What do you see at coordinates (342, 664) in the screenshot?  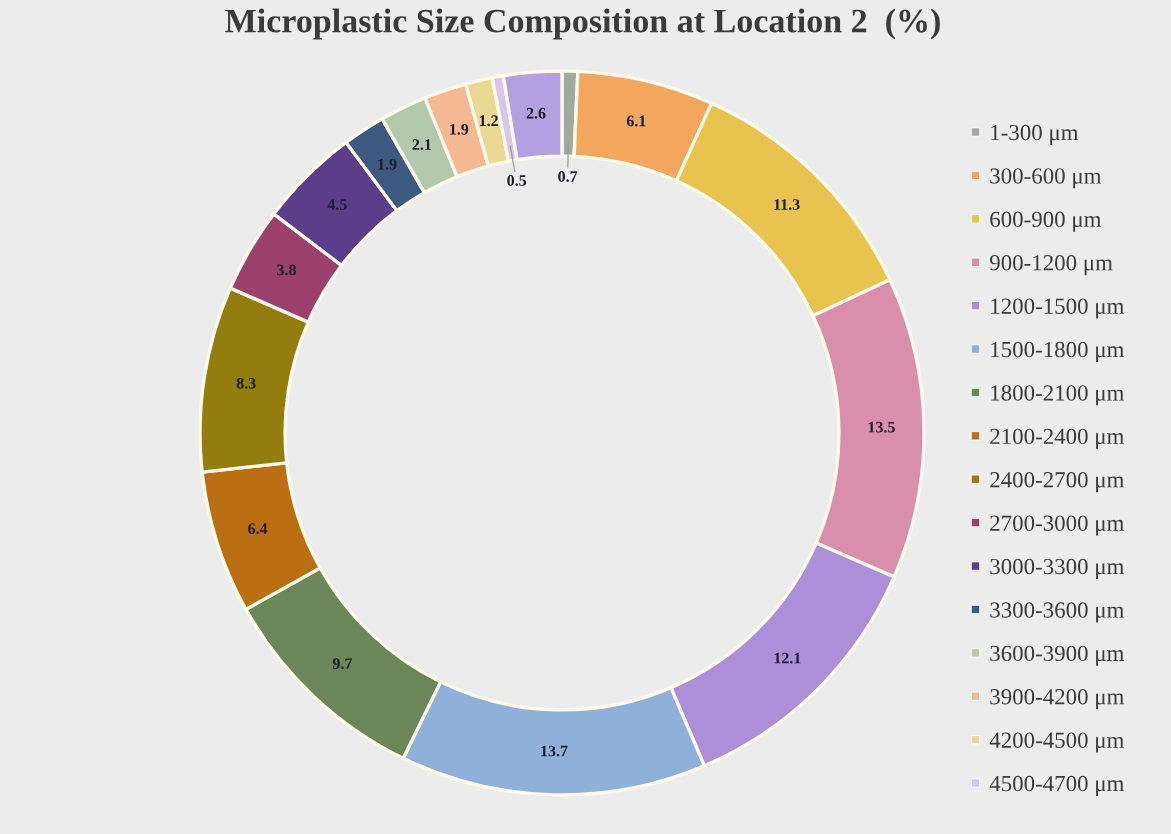 I see `data-label: 9.7` at bounding box center [342, 664].